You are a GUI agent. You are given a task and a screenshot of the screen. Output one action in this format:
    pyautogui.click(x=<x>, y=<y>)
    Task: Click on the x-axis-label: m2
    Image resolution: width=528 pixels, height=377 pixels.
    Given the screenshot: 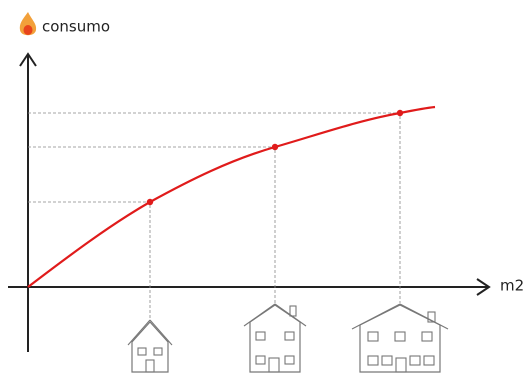 What is the action you would take?
    pyautogui.click(x=512, y=286)
    